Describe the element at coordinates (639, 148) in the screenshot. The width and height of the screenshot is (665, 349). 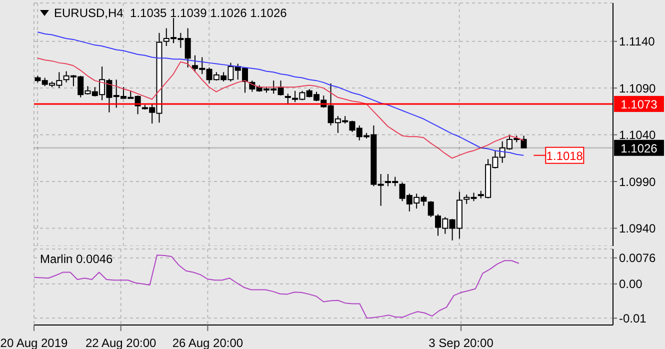
I see `ref-line-label: 1.1026` at that location.